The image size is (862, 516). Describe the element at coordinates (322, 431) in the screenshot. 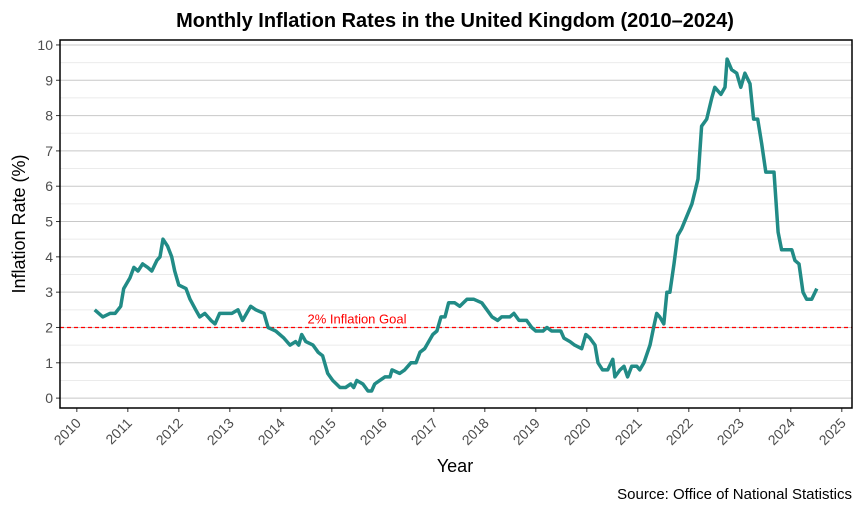

I see `x-tick-label: 2015` at that location.